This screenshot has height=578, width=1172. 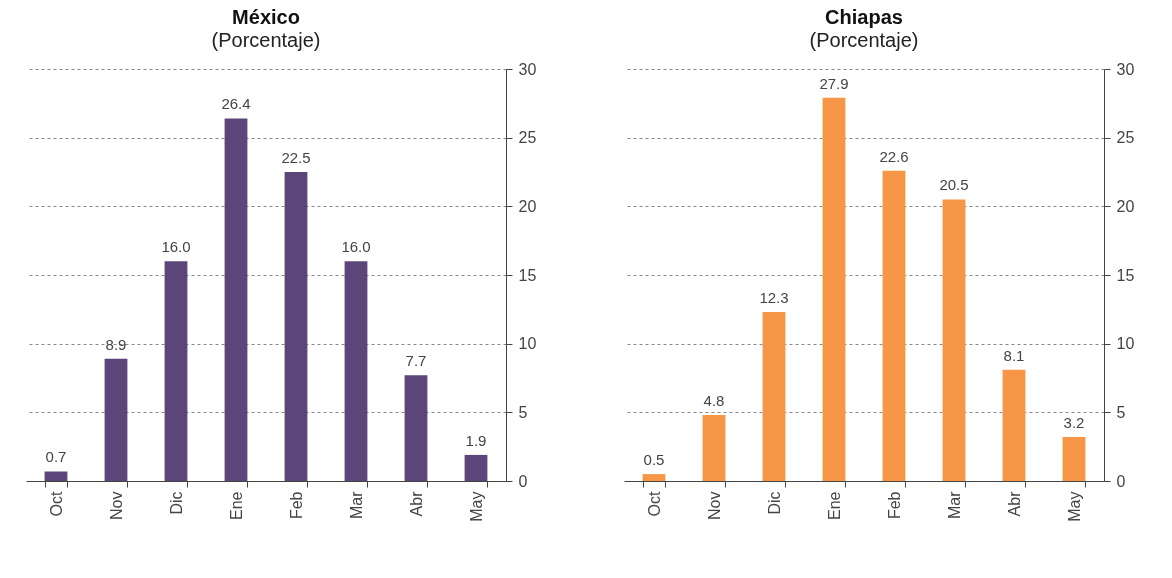 What do you see at coordinates (894, 156) in the screenshot?
I see `data-label: 22.6` at bounding box center [894, 156].